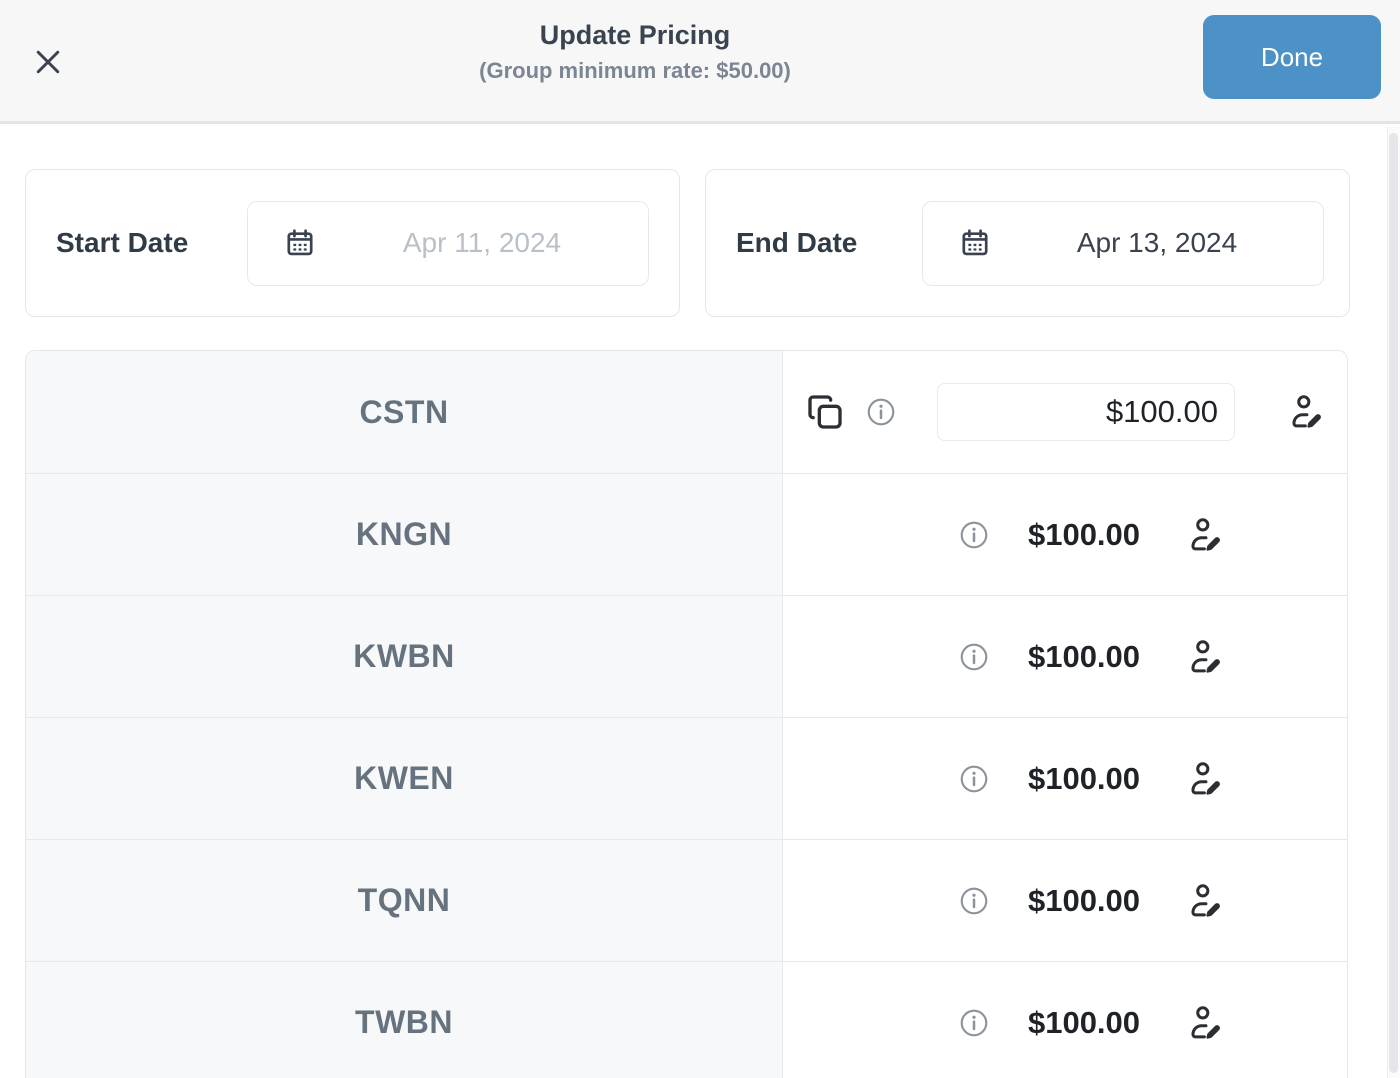 This screenshot has width=1400, height=1078. I want to click on room-code-label: KWEN, so click(404, 778).